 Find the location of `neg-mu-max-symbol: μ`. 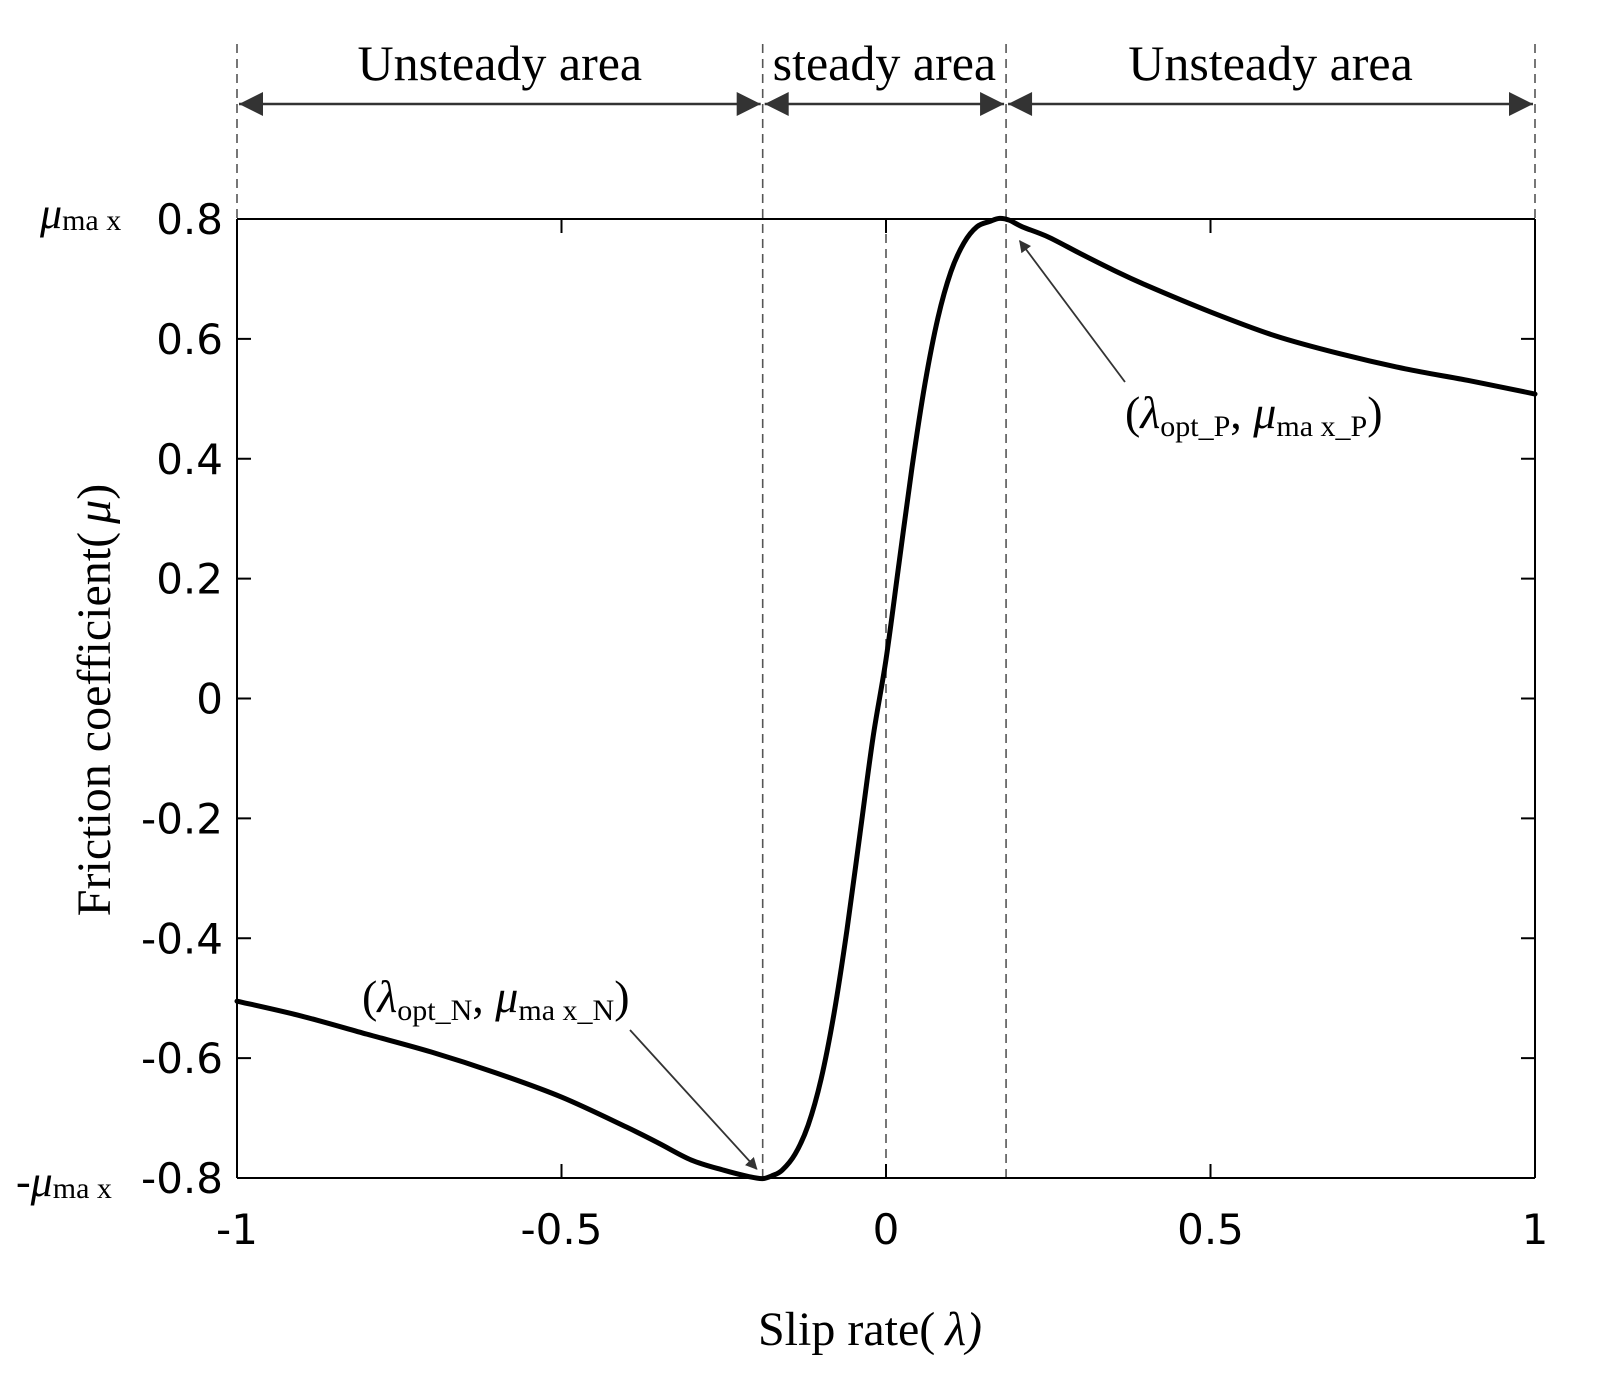

neg-mu-max-symbol: μ is located at coordinates (41, 1181).